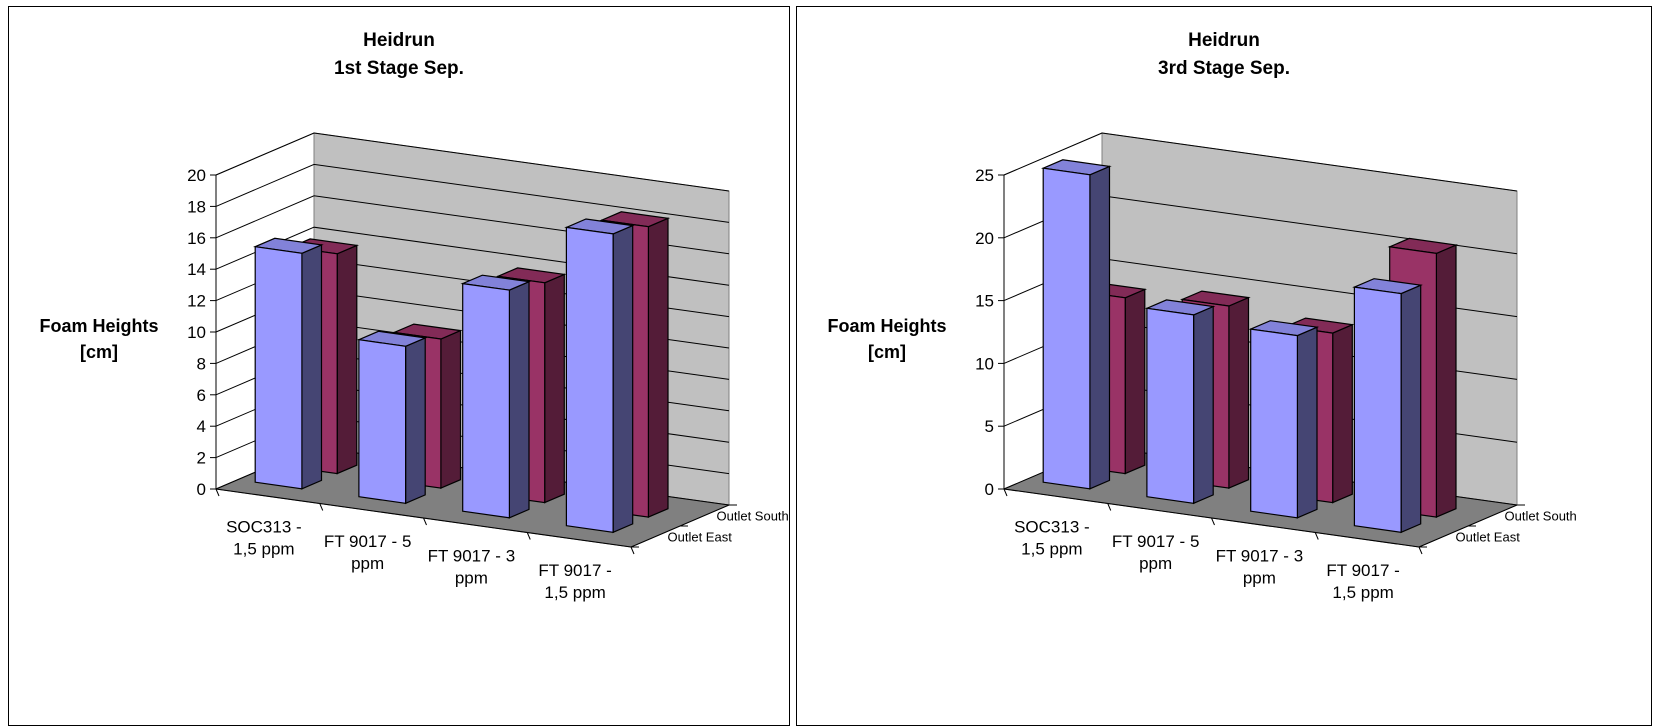 This screenshot has height=726, width=1660. I want to click on x-tick-label-line: FT 9017 - 5, so click(1156, 541).